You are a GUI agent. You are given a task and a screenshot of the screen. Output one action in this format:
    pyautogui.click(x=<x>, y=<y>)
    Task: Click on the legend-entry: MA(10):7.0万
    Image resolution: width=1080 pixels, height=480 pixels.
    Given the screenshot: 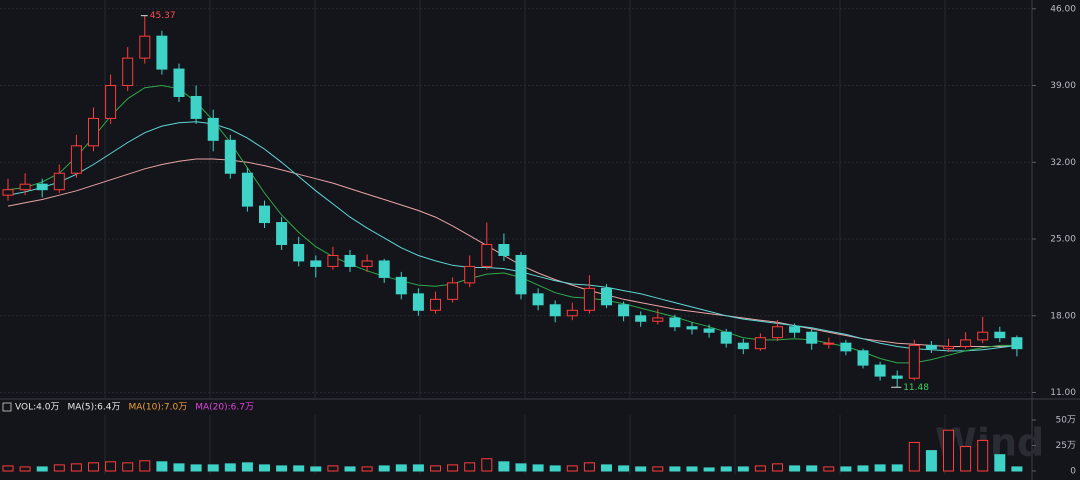 What is the action you would take?
    pyautogui.click(x=157, y=408)
    